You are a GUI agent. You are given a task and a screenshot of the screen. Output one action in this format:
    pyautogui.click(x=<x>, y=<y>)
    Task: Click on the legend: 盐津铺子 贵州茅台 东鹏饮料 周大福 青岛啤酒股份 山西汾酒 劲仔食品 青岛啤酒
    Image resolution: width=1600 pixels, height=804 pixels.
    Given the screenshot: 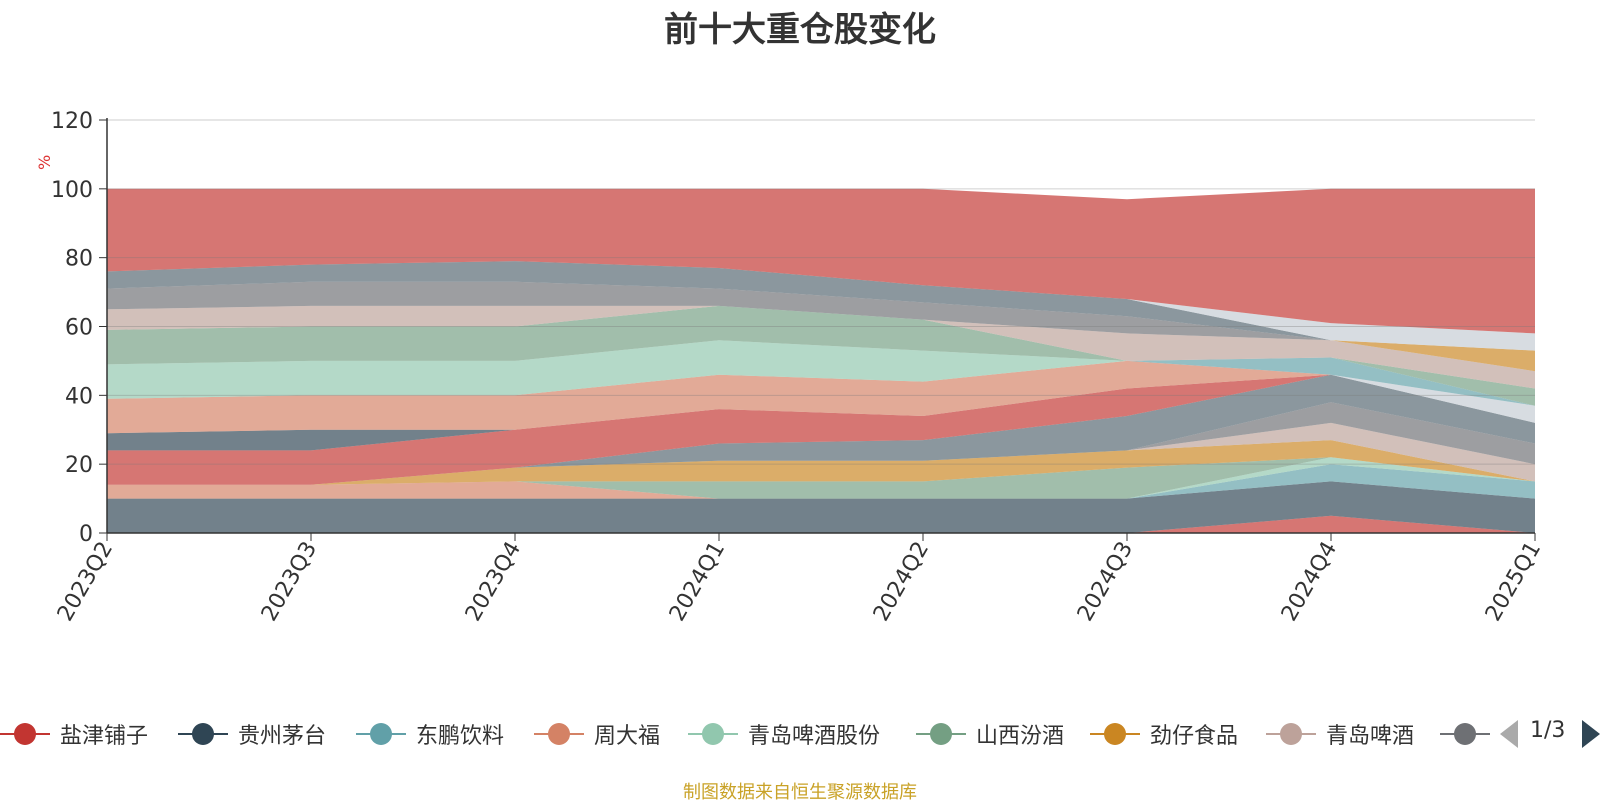 What is the action you would take?
    pyautogui.click(x=800, y=734)
    